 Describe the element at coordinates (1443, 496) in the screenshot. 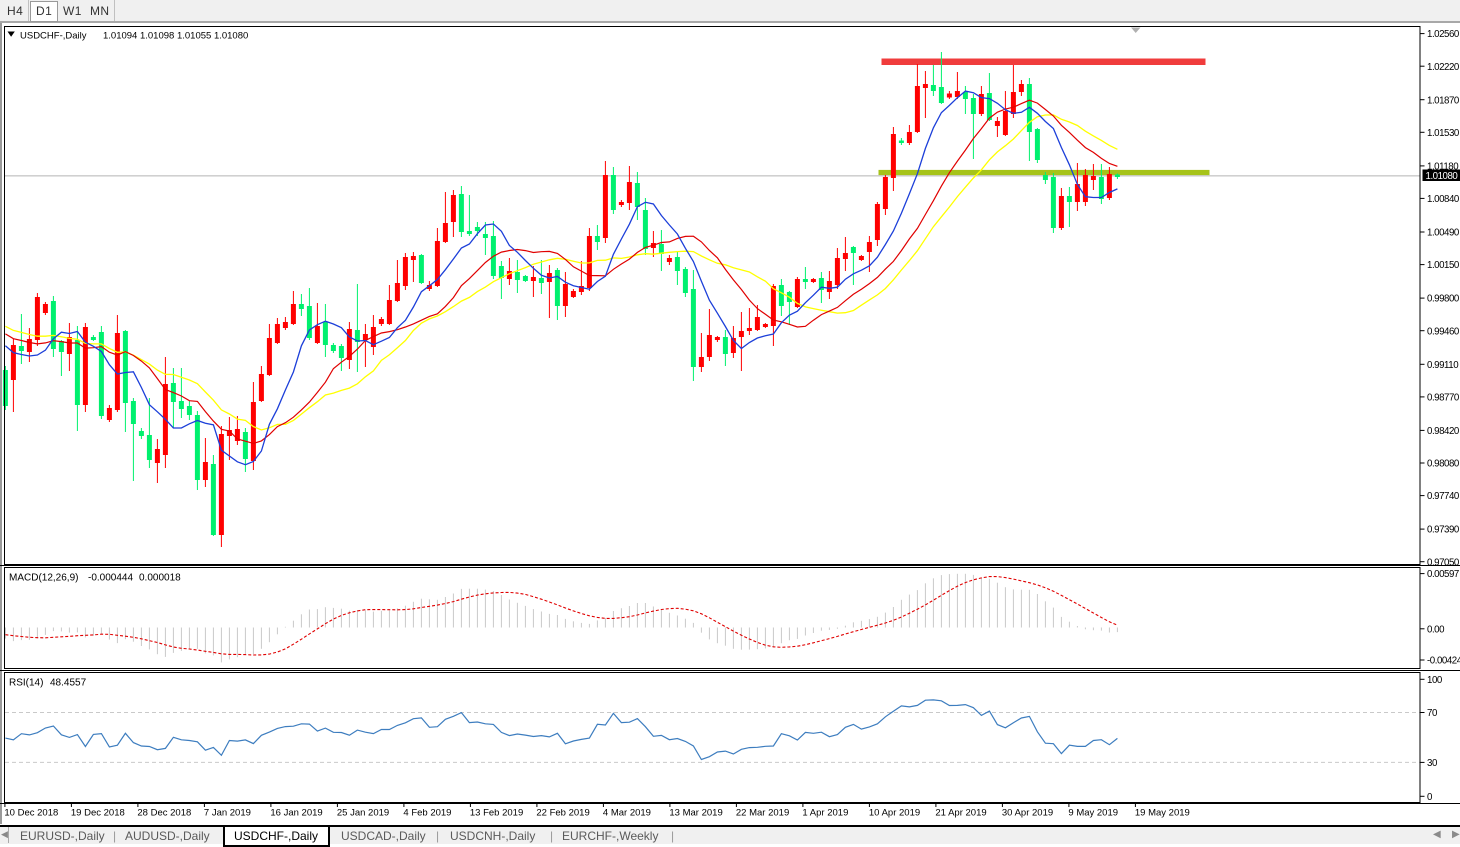

I see `svg-text: 0.97740` at that location.